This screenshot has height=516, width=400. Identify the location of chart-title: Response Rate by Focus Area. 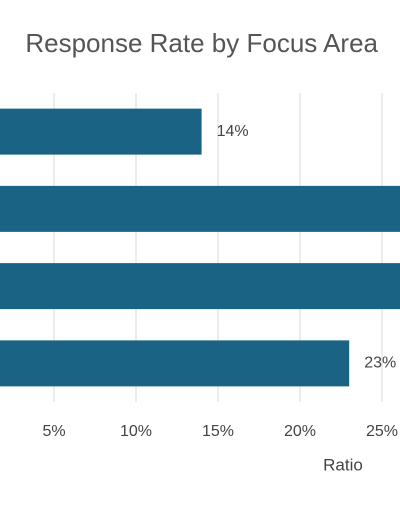
(201, 43).